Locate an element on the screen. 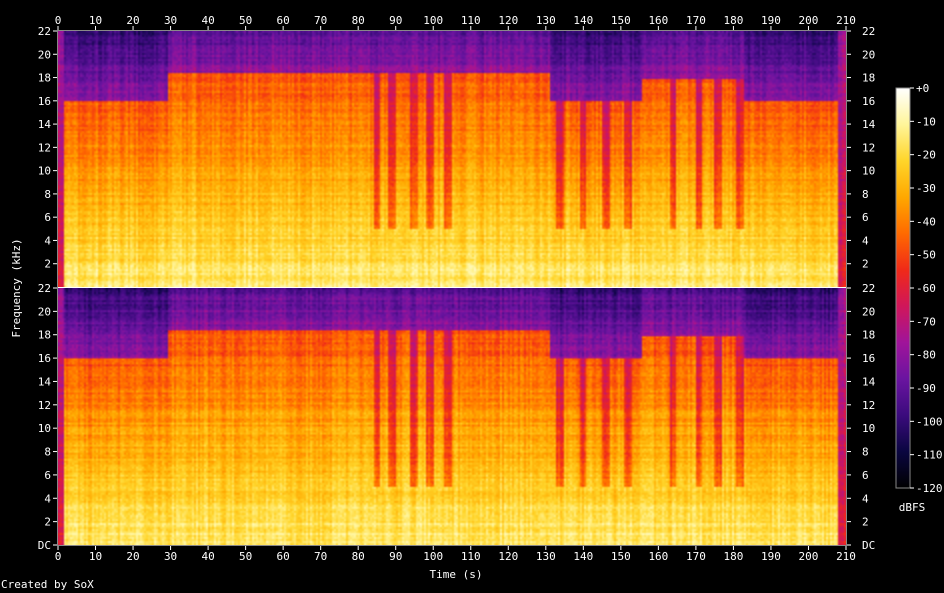  x-tick-label-bottom: 210 is located at coordinates (846, 556).